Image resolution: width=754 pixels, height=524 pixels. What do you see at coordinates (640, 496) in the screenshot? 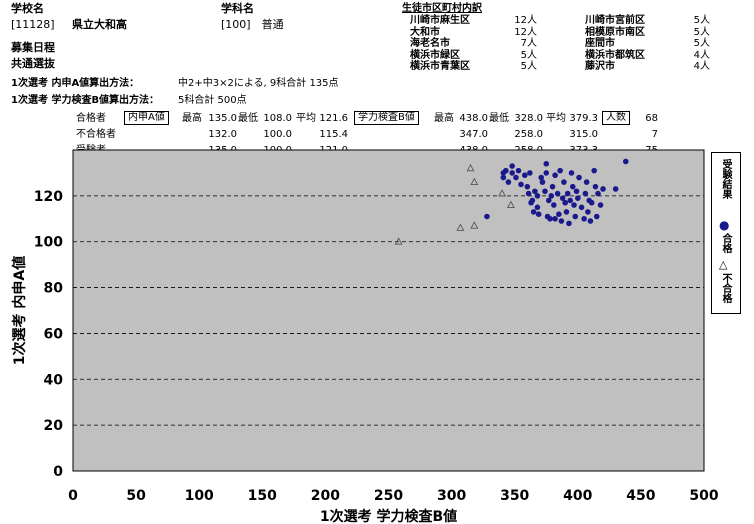
I see `x-tick-label: 450` at bounding box center [640, 496].